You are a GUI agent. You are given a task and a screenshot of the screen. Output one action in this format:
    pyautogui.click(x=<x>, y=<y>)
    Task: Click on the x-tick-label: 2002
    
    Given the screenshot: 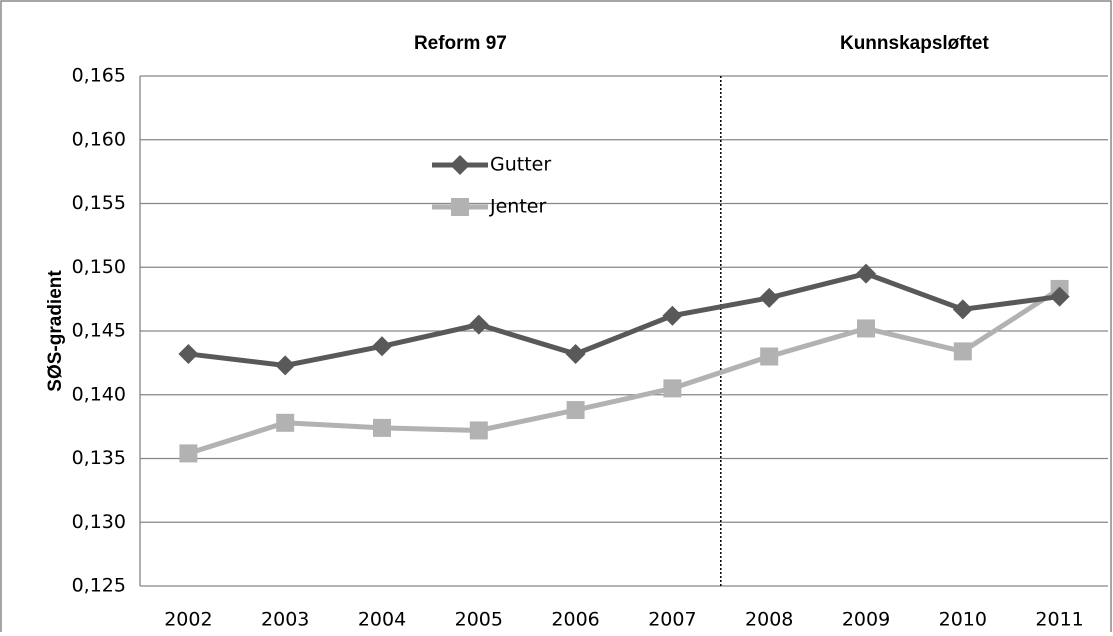 What is the action you would take?
    pyautogui.click(x=188, y=620)
    